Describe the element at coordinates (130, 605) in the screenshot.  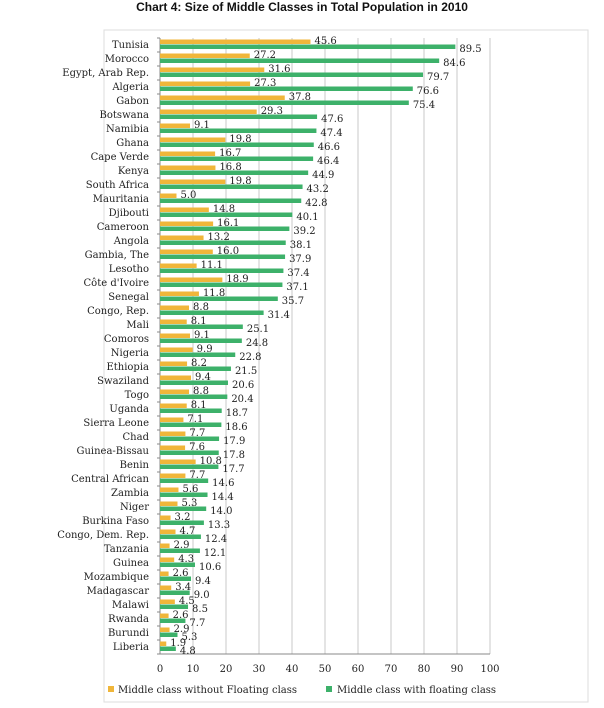
I see `y-tick-label: Malawi` at that location.